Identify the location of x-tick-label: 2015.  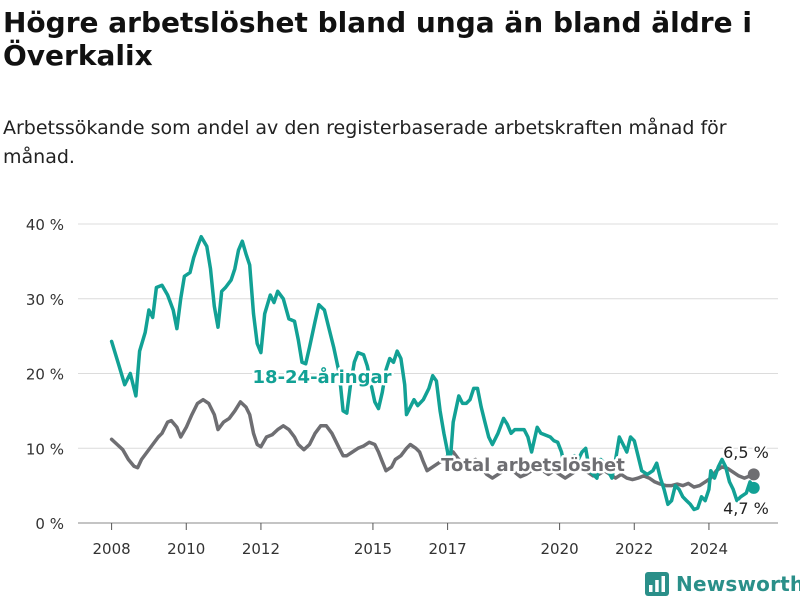
(373, 549).